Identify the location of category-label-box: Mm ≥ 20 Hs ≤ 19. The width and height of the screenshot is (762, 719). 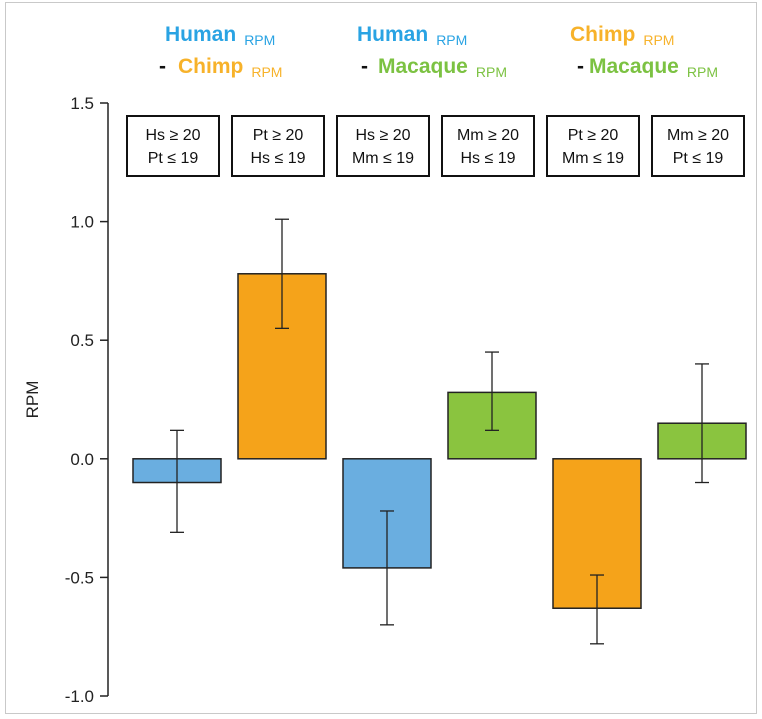
(488, 146).